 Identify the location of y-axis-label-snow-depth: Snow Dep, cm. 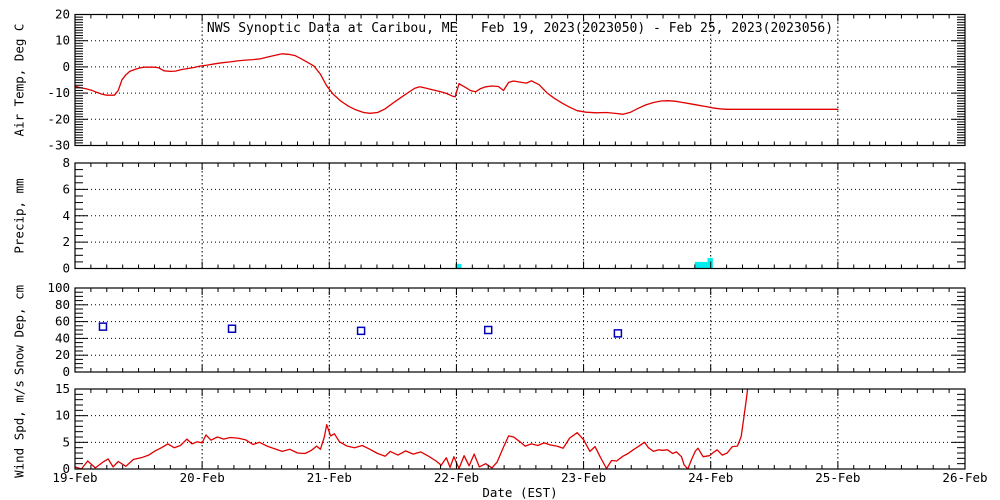
(19, 330).